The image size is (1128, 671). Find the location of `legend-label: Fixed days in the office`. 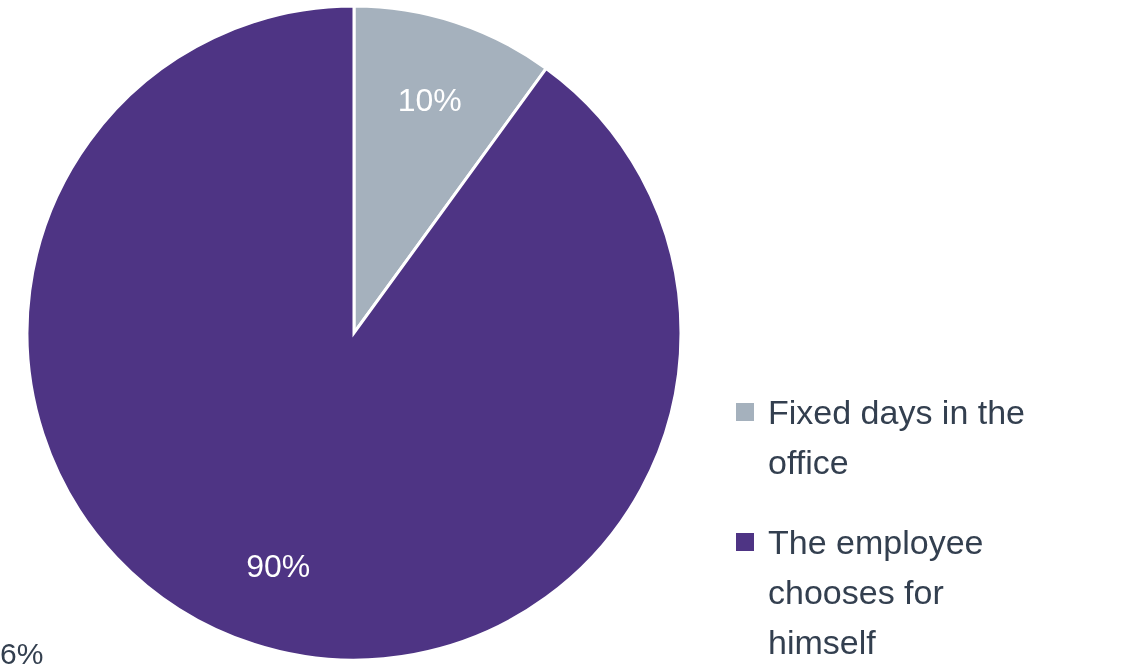

legend-label: Fixed days in the office is located at coordinates (897, 437).